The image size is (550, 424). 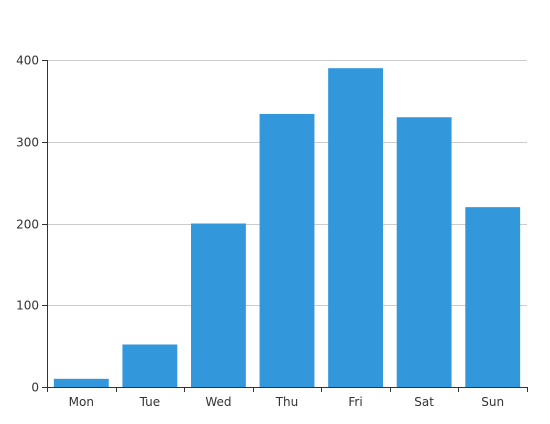 What do you see at coordinates (81, 382) in the screenshot?
I see `bar-mon` at bounding box center [81, 382].